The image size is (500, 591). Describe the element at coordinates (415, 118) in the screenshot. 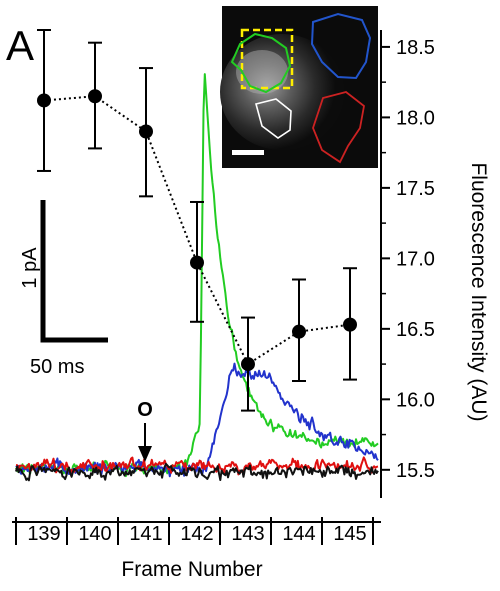

I see `y-tick-label: 18.0` at that location.